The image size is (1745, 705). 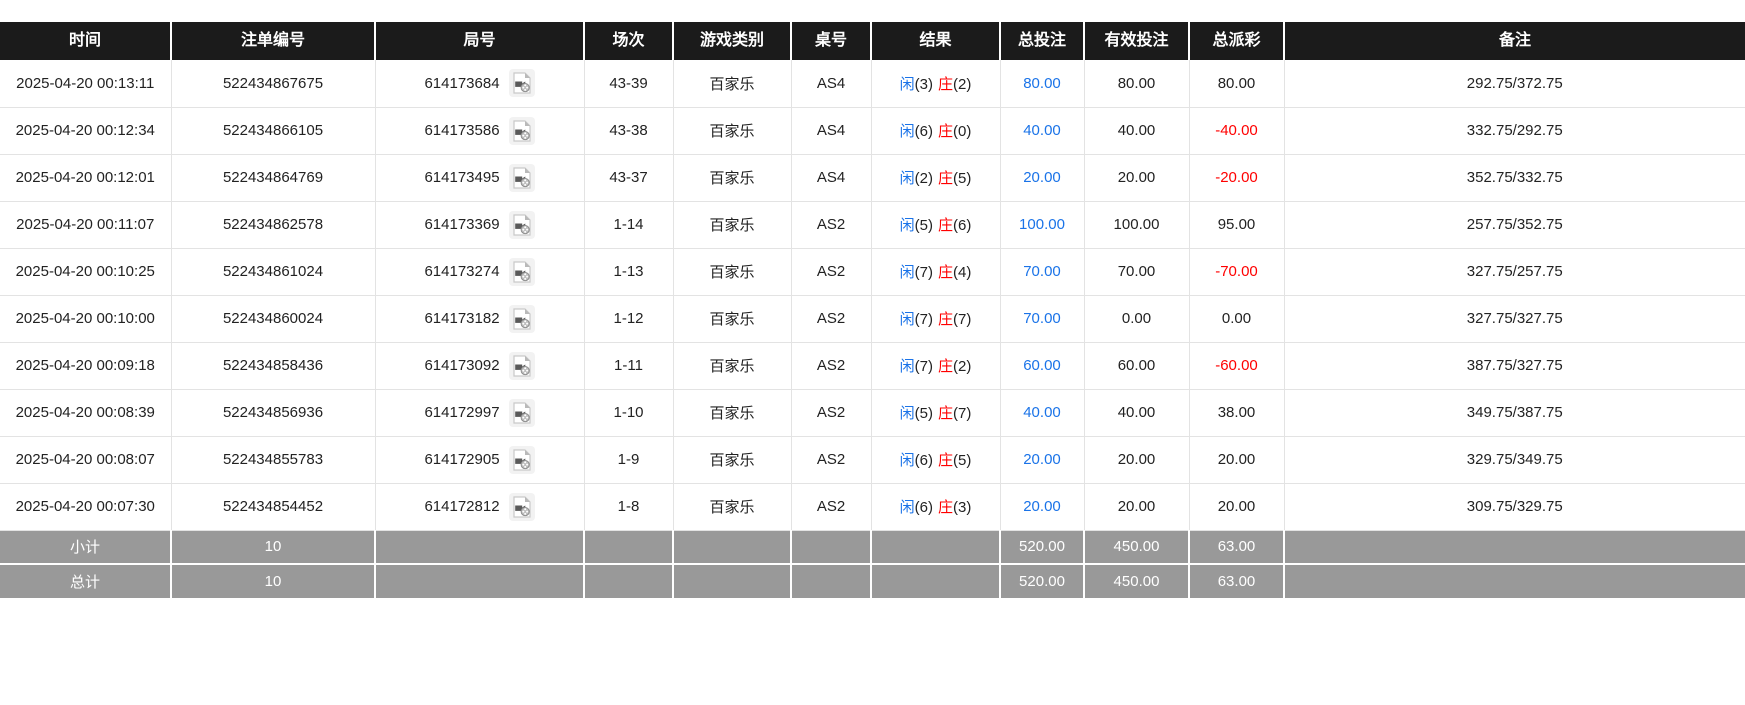 What do you see at coordinates (962, 460) in the screenshot?
I see `result-banker-value: (5)` at bounding box center [962, 460].